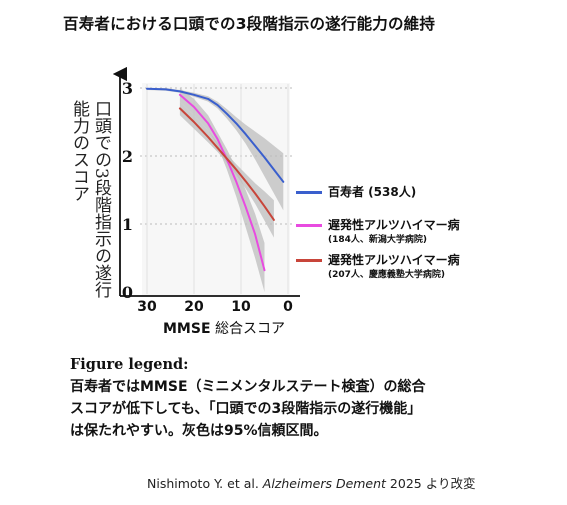 The width and height of the screenshot is (567, 505). What do you see at coordinates (127, 292) in the screenshot?
I see `y-tick-label: 0` at bounding box center [127, 292].